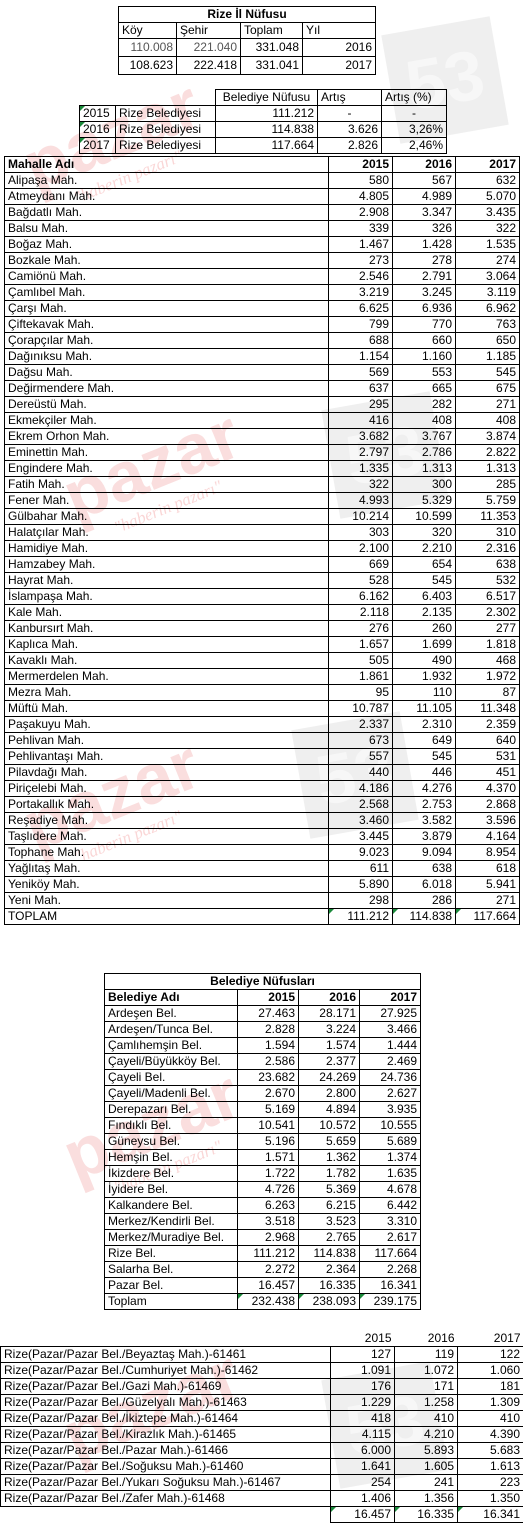  What do you see at coordinates (414, 129) in the screenshot?
I see `table-cell: 3,26%` at bounding box center [414, 129].